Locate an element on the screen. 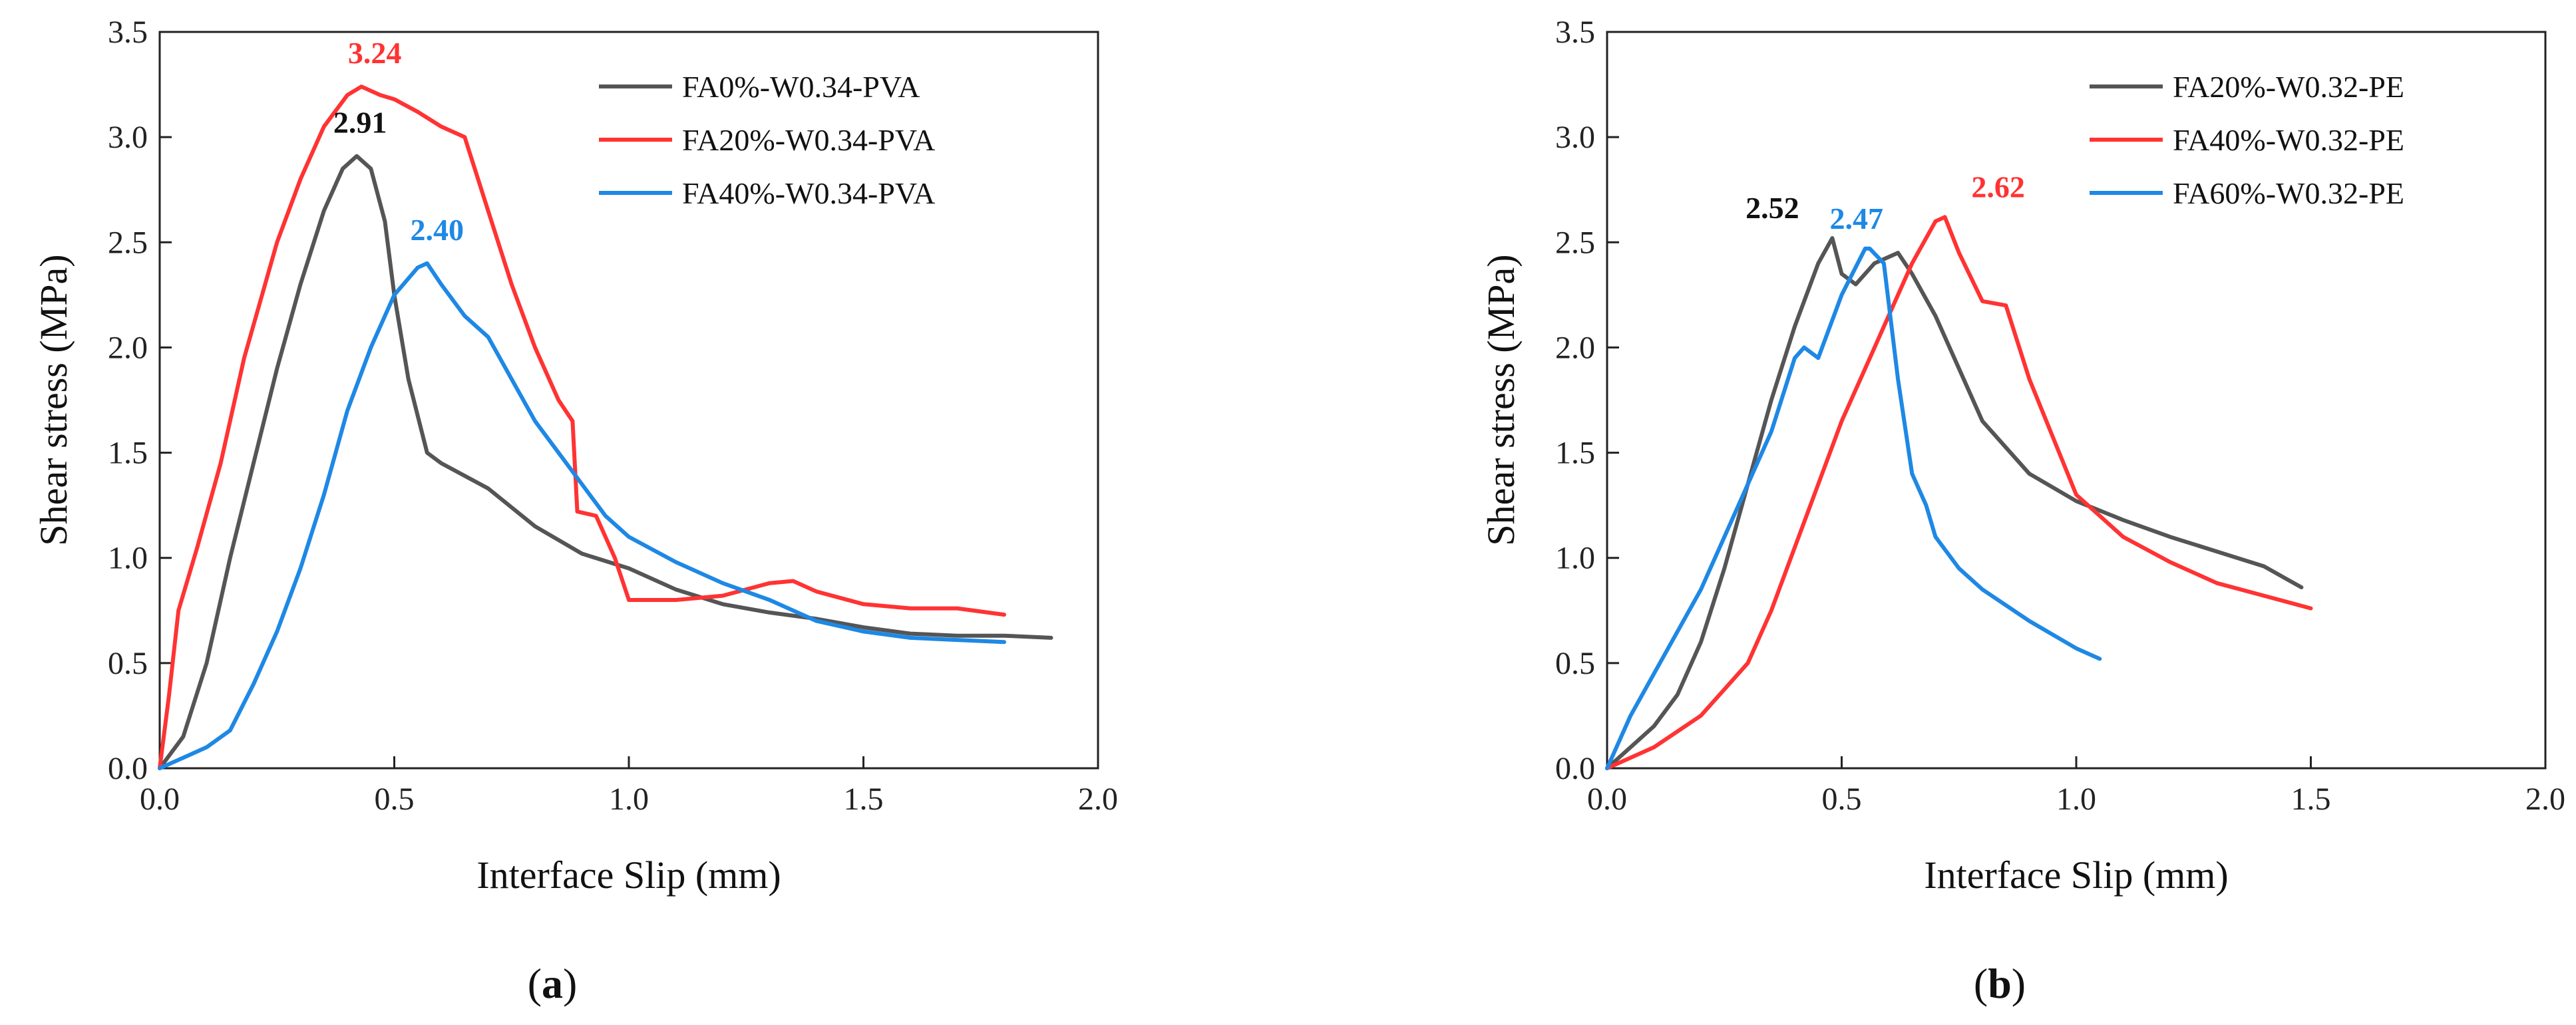 This screenshot has width=2576, height=1025. series-line-FA20%-W0.32-PE is located at coordinates (1955, 503).